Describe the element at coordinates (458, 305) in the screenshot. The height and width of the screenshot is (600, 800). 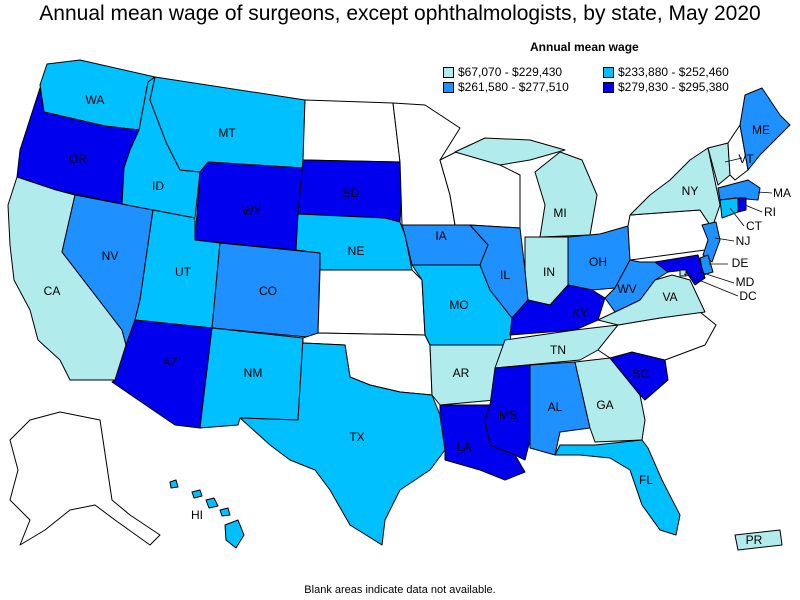
I see `label-mo: MO` at that location.